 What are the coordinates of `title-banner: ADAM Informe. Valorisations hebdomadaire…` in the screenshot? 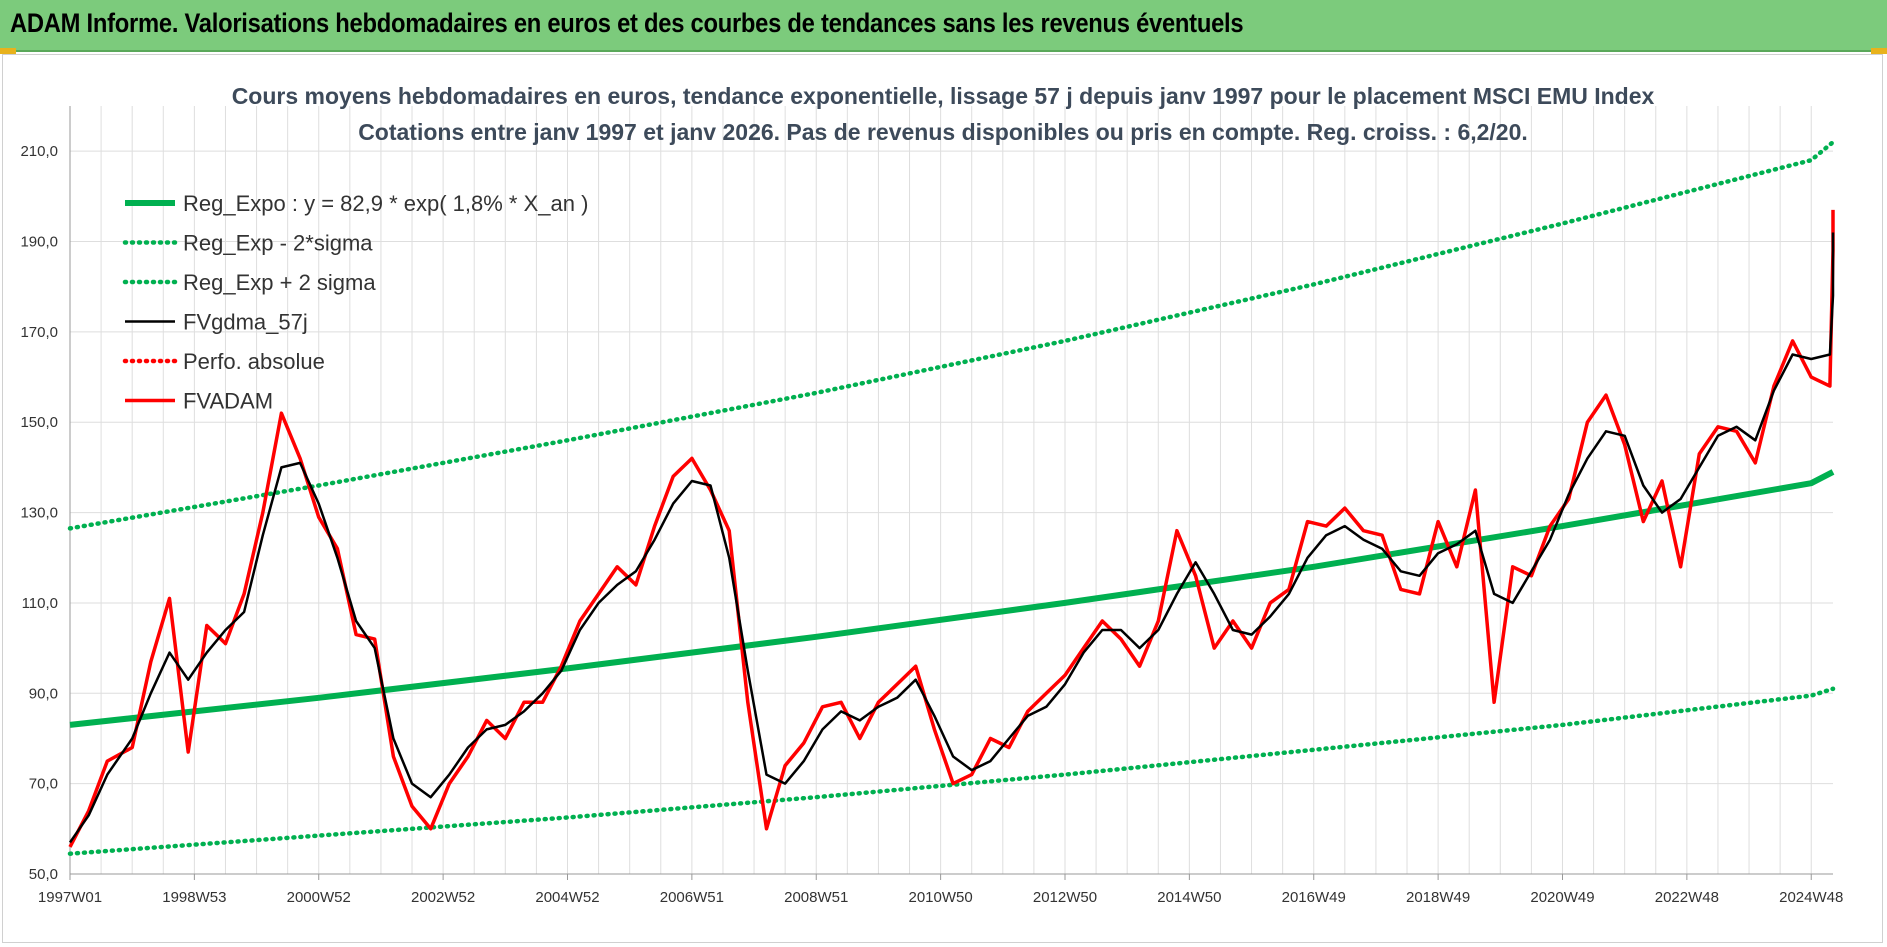 It's located at (943, 26).